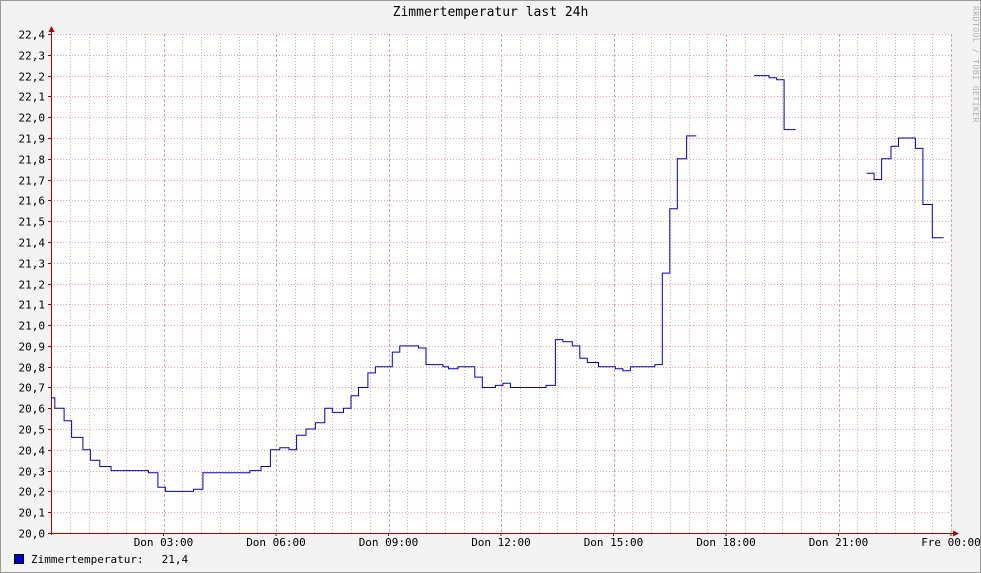 The width and height of the screenshot is (981, 573). Describe the element at coordinates (32, 264) in the screenshot. I see `y-tick-label: 21,3` at that location.